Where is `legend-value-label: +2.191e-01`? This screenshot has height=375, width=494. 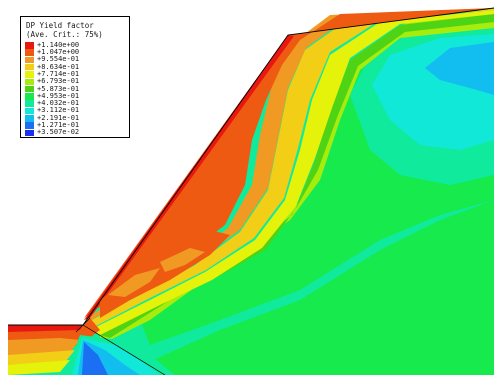 legend-value-label: +2.191e-01 is located at coordinates (58, 117).